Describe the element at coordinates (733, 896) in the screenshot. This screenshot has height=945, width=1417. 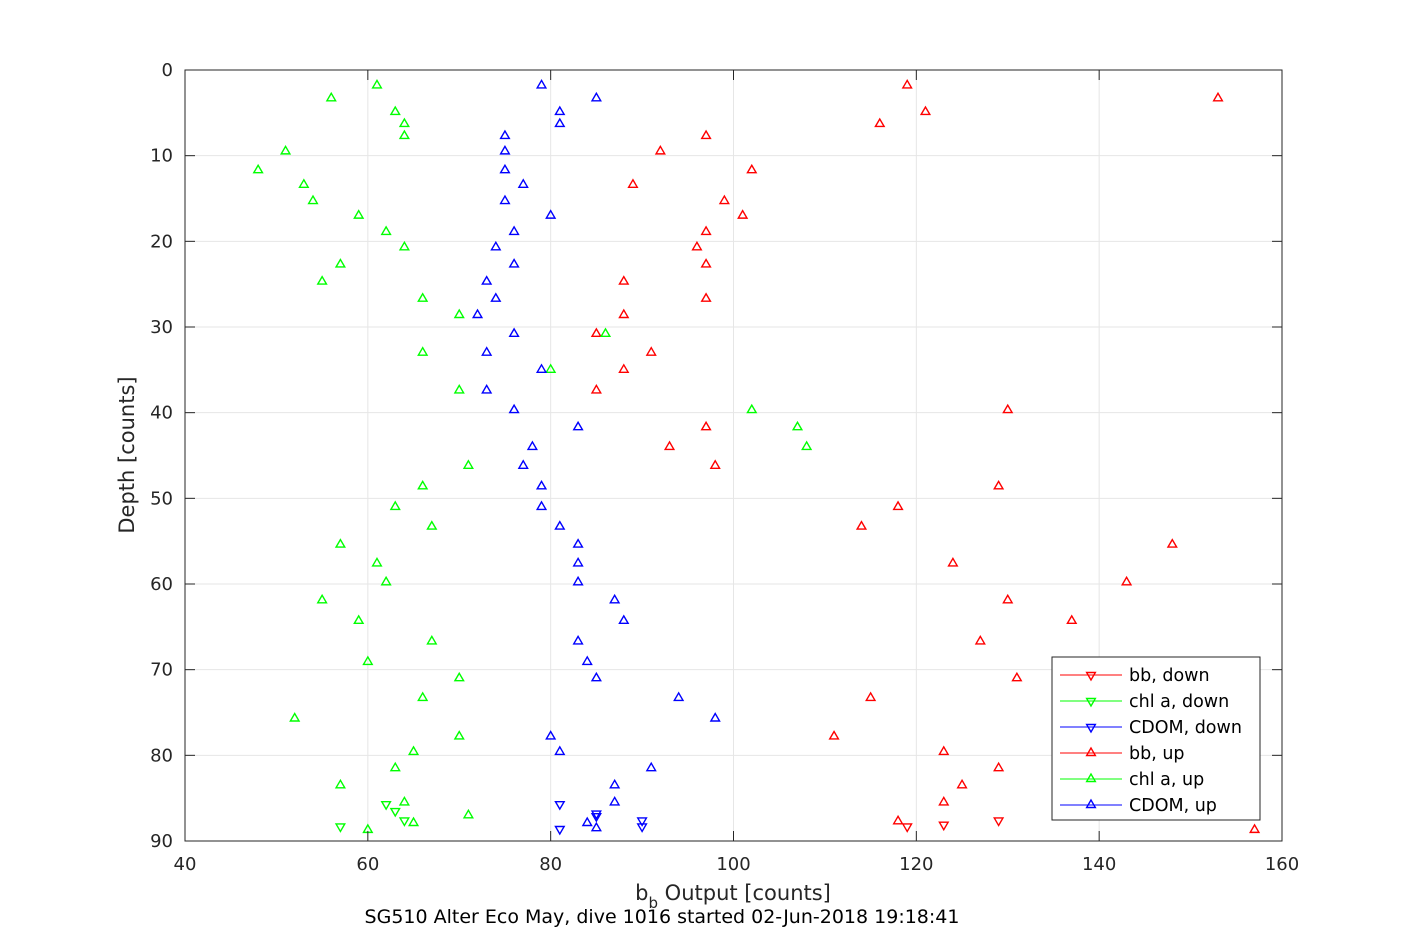
I see `x-axis-label: bb Output [counts]` at that location.